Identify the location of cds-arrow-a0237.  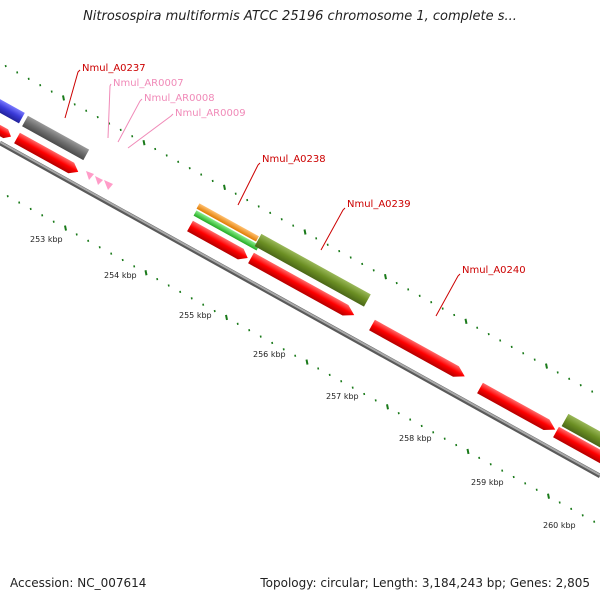
(46, 153).